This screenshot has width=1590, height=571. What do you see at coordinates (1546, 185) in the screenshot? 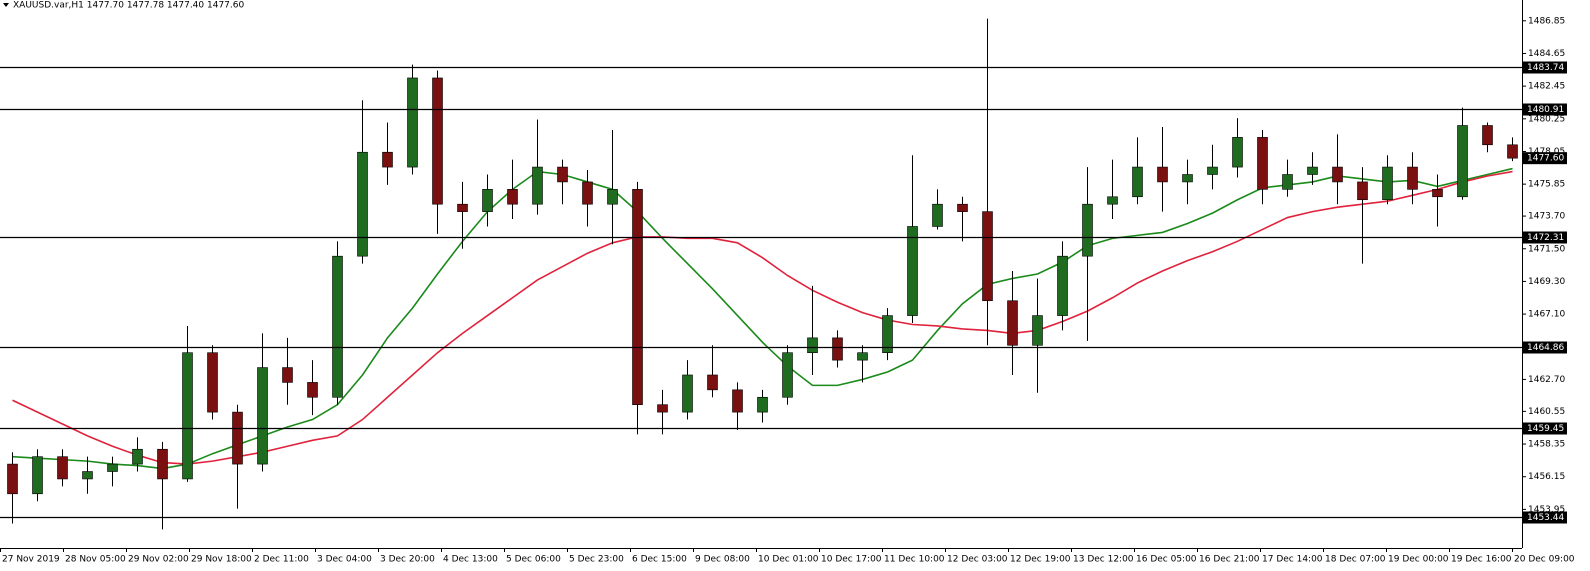
I see `y-tick-label: 1475.85` at bounding box center [1546, 185].